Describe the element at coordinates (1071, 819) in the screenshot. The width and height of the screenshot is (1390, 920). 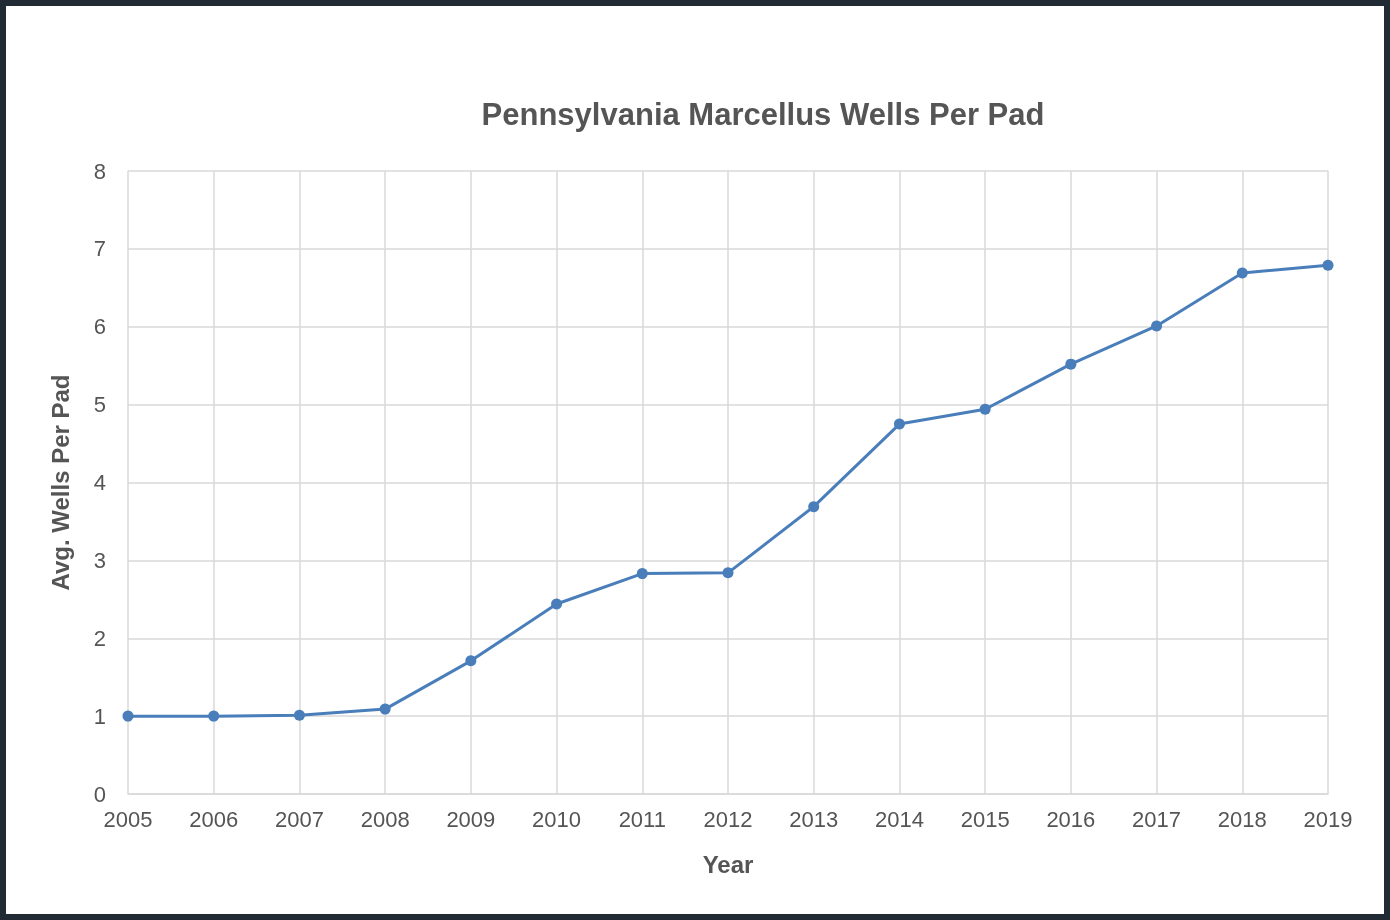
I see `x-tick-label: 2016` at that location.